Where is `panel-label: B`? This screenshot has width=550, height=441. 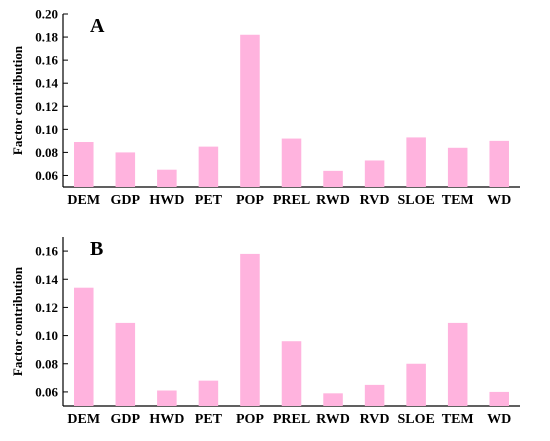 panel-label: B is located at coordinates (96, 249).